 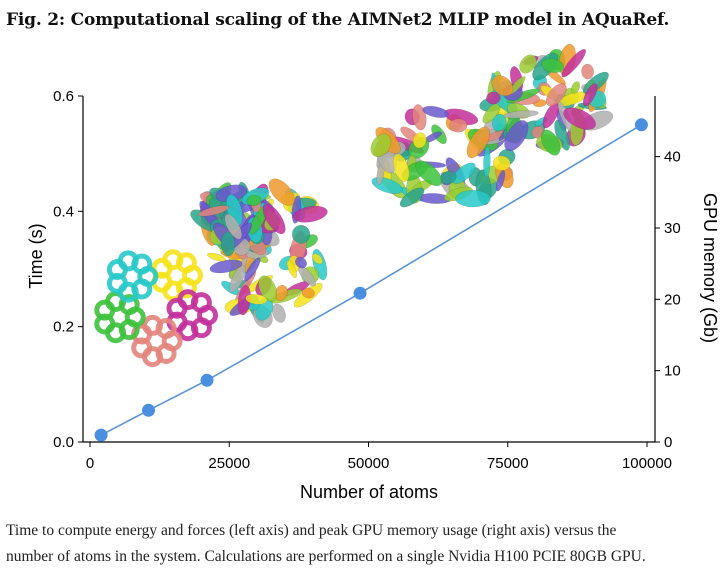 What do you see at coordinates (710, 268) in the screenshot?
I see `y2-axis-label: GPU memory (Gb)` at bounding box center [710, 268].